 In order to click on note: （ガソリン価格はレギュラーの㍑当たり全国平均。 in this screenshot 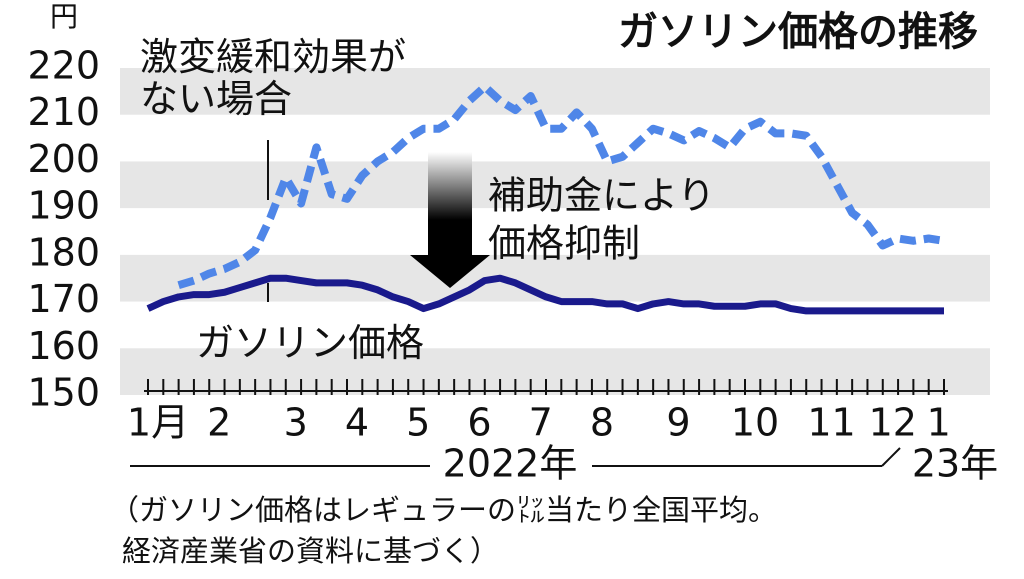, I will do `click(443, 510)`.